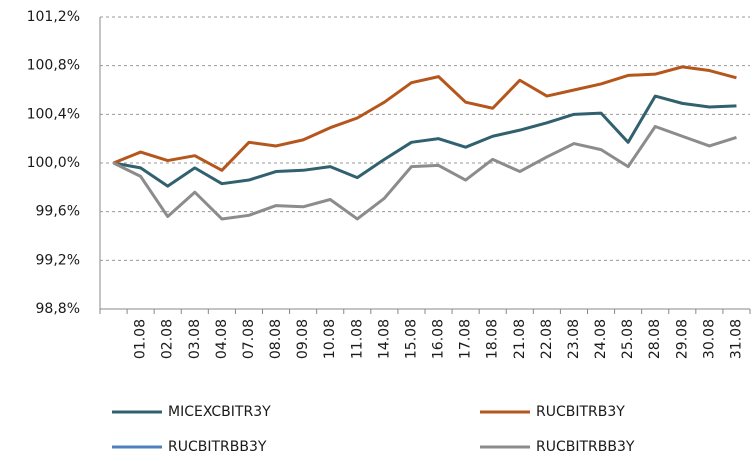 This screenshot has width=754, height=461. What do you see at coordinates (736, 339) in the screenshot?
I see `x-tick-label: 31.08` at bounding box center [736, 339].